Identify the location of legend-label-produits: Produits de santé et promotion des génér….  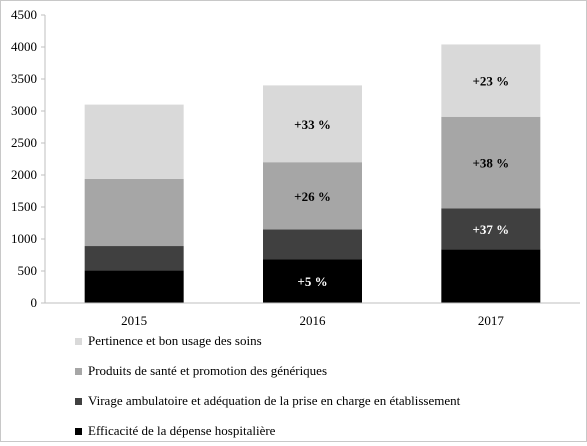
(208, 370).